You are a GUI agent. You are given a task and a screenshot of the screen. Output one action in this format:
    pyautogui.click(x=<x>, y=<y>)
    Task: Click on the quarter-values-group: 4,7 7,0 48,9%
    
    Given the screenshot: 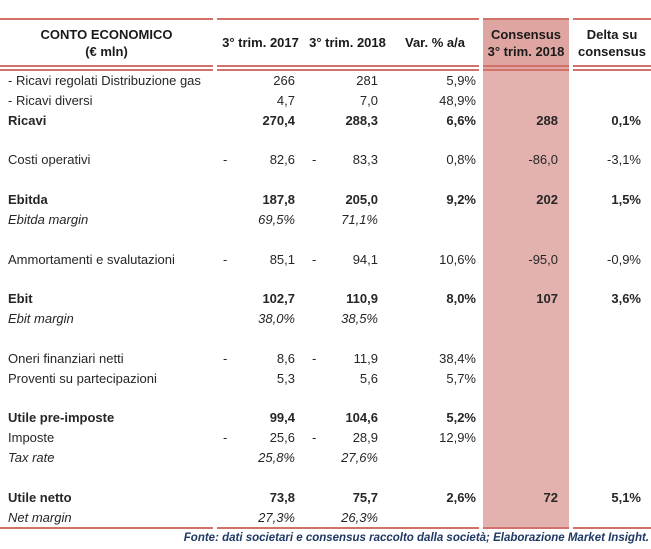 What is the action you would take?
    pyautogui.click(x=348, y=101)
    